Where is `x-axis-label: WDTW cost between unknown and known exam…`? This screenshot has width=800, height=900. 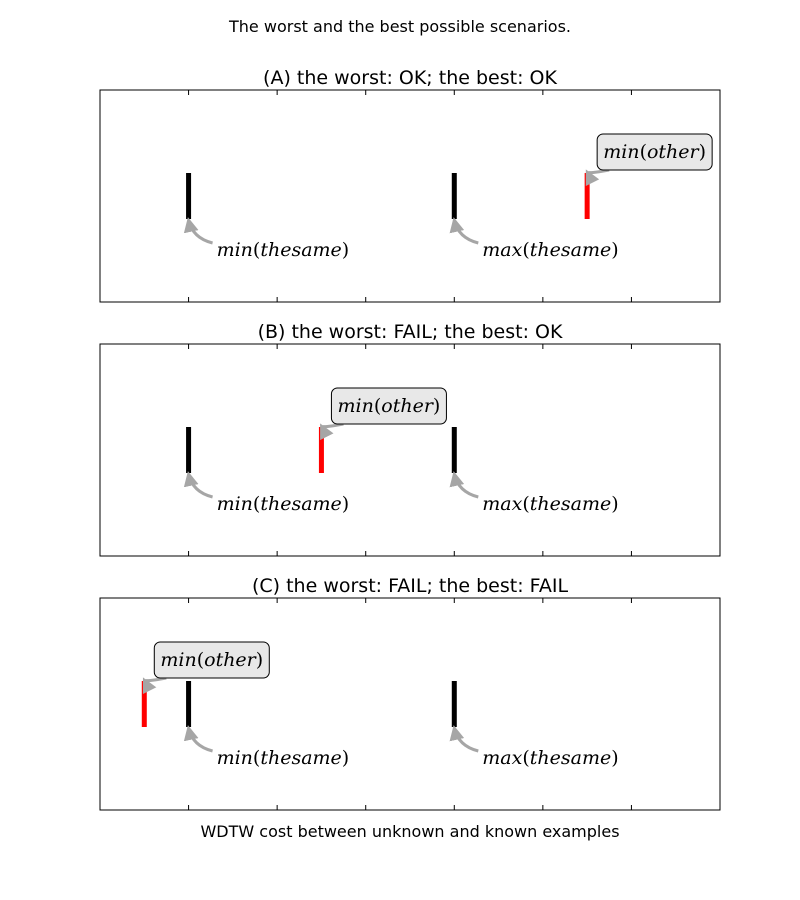 x-axis-label: WDTW cost between unknown and known exam… is located at coordinates (409, 831).